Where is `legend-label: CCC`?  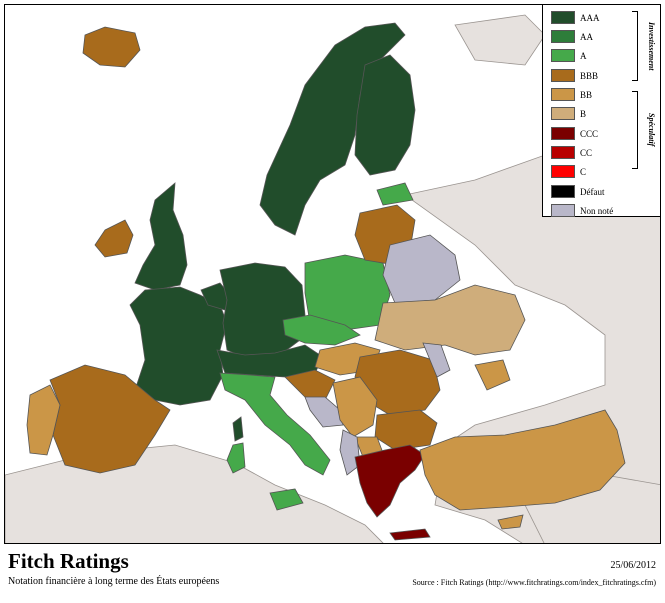
legend-label: CCC is located at coordinates (589, 133).